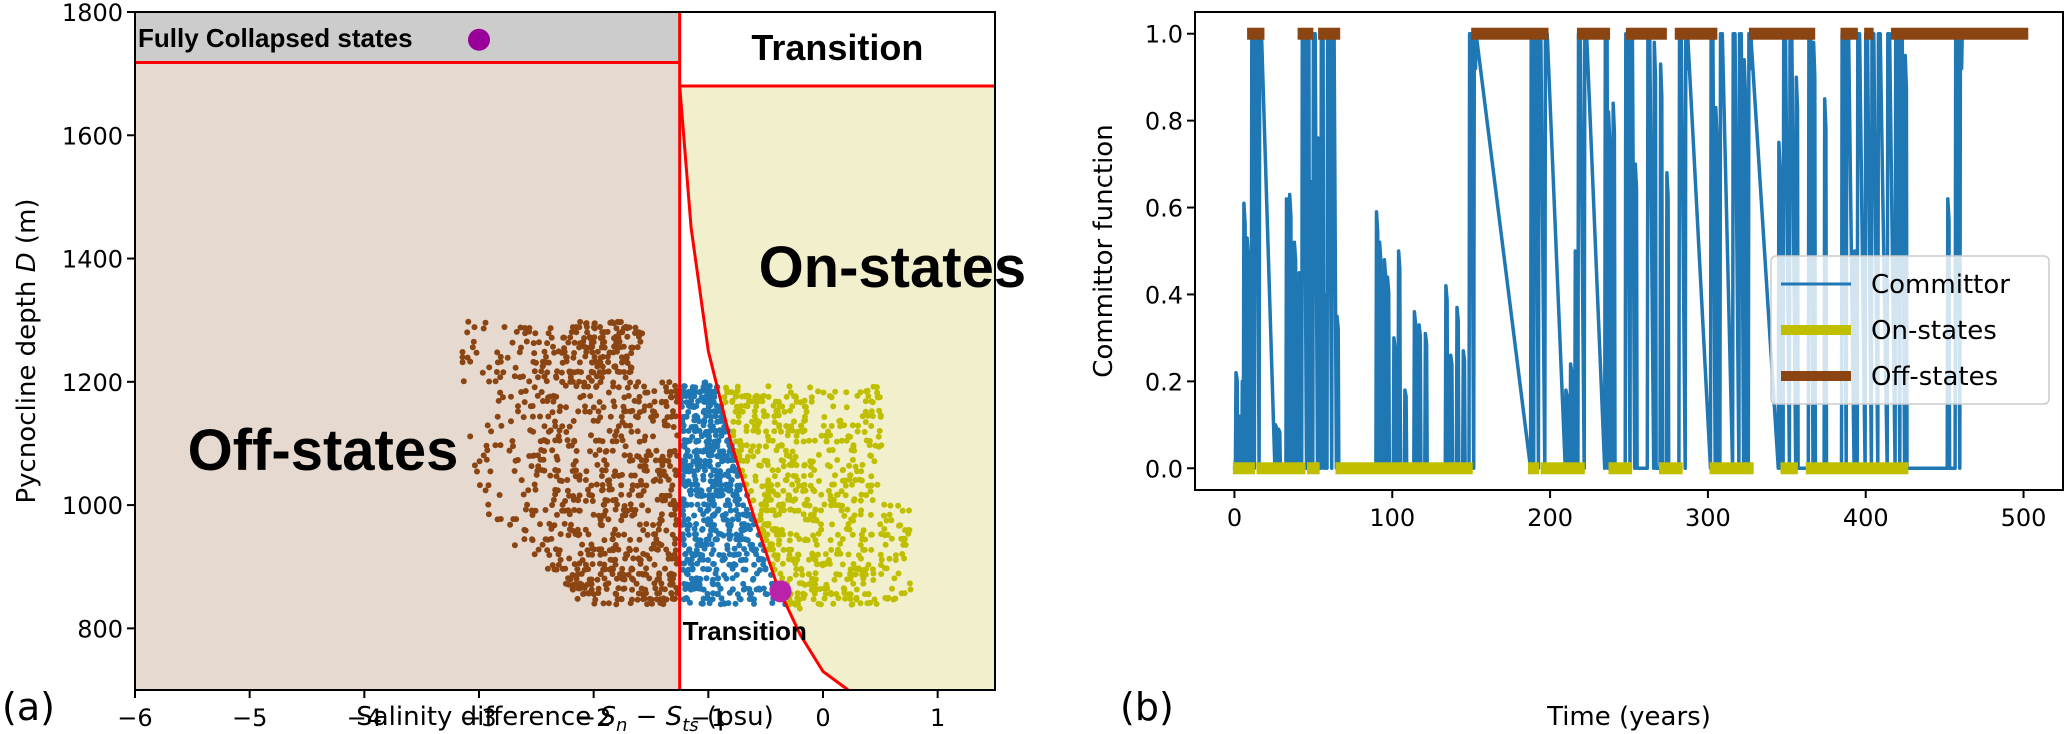  Describe the element at coordinates (1164, 295) in the screenshot. I see `y-tick-label: 0.4` at that location.